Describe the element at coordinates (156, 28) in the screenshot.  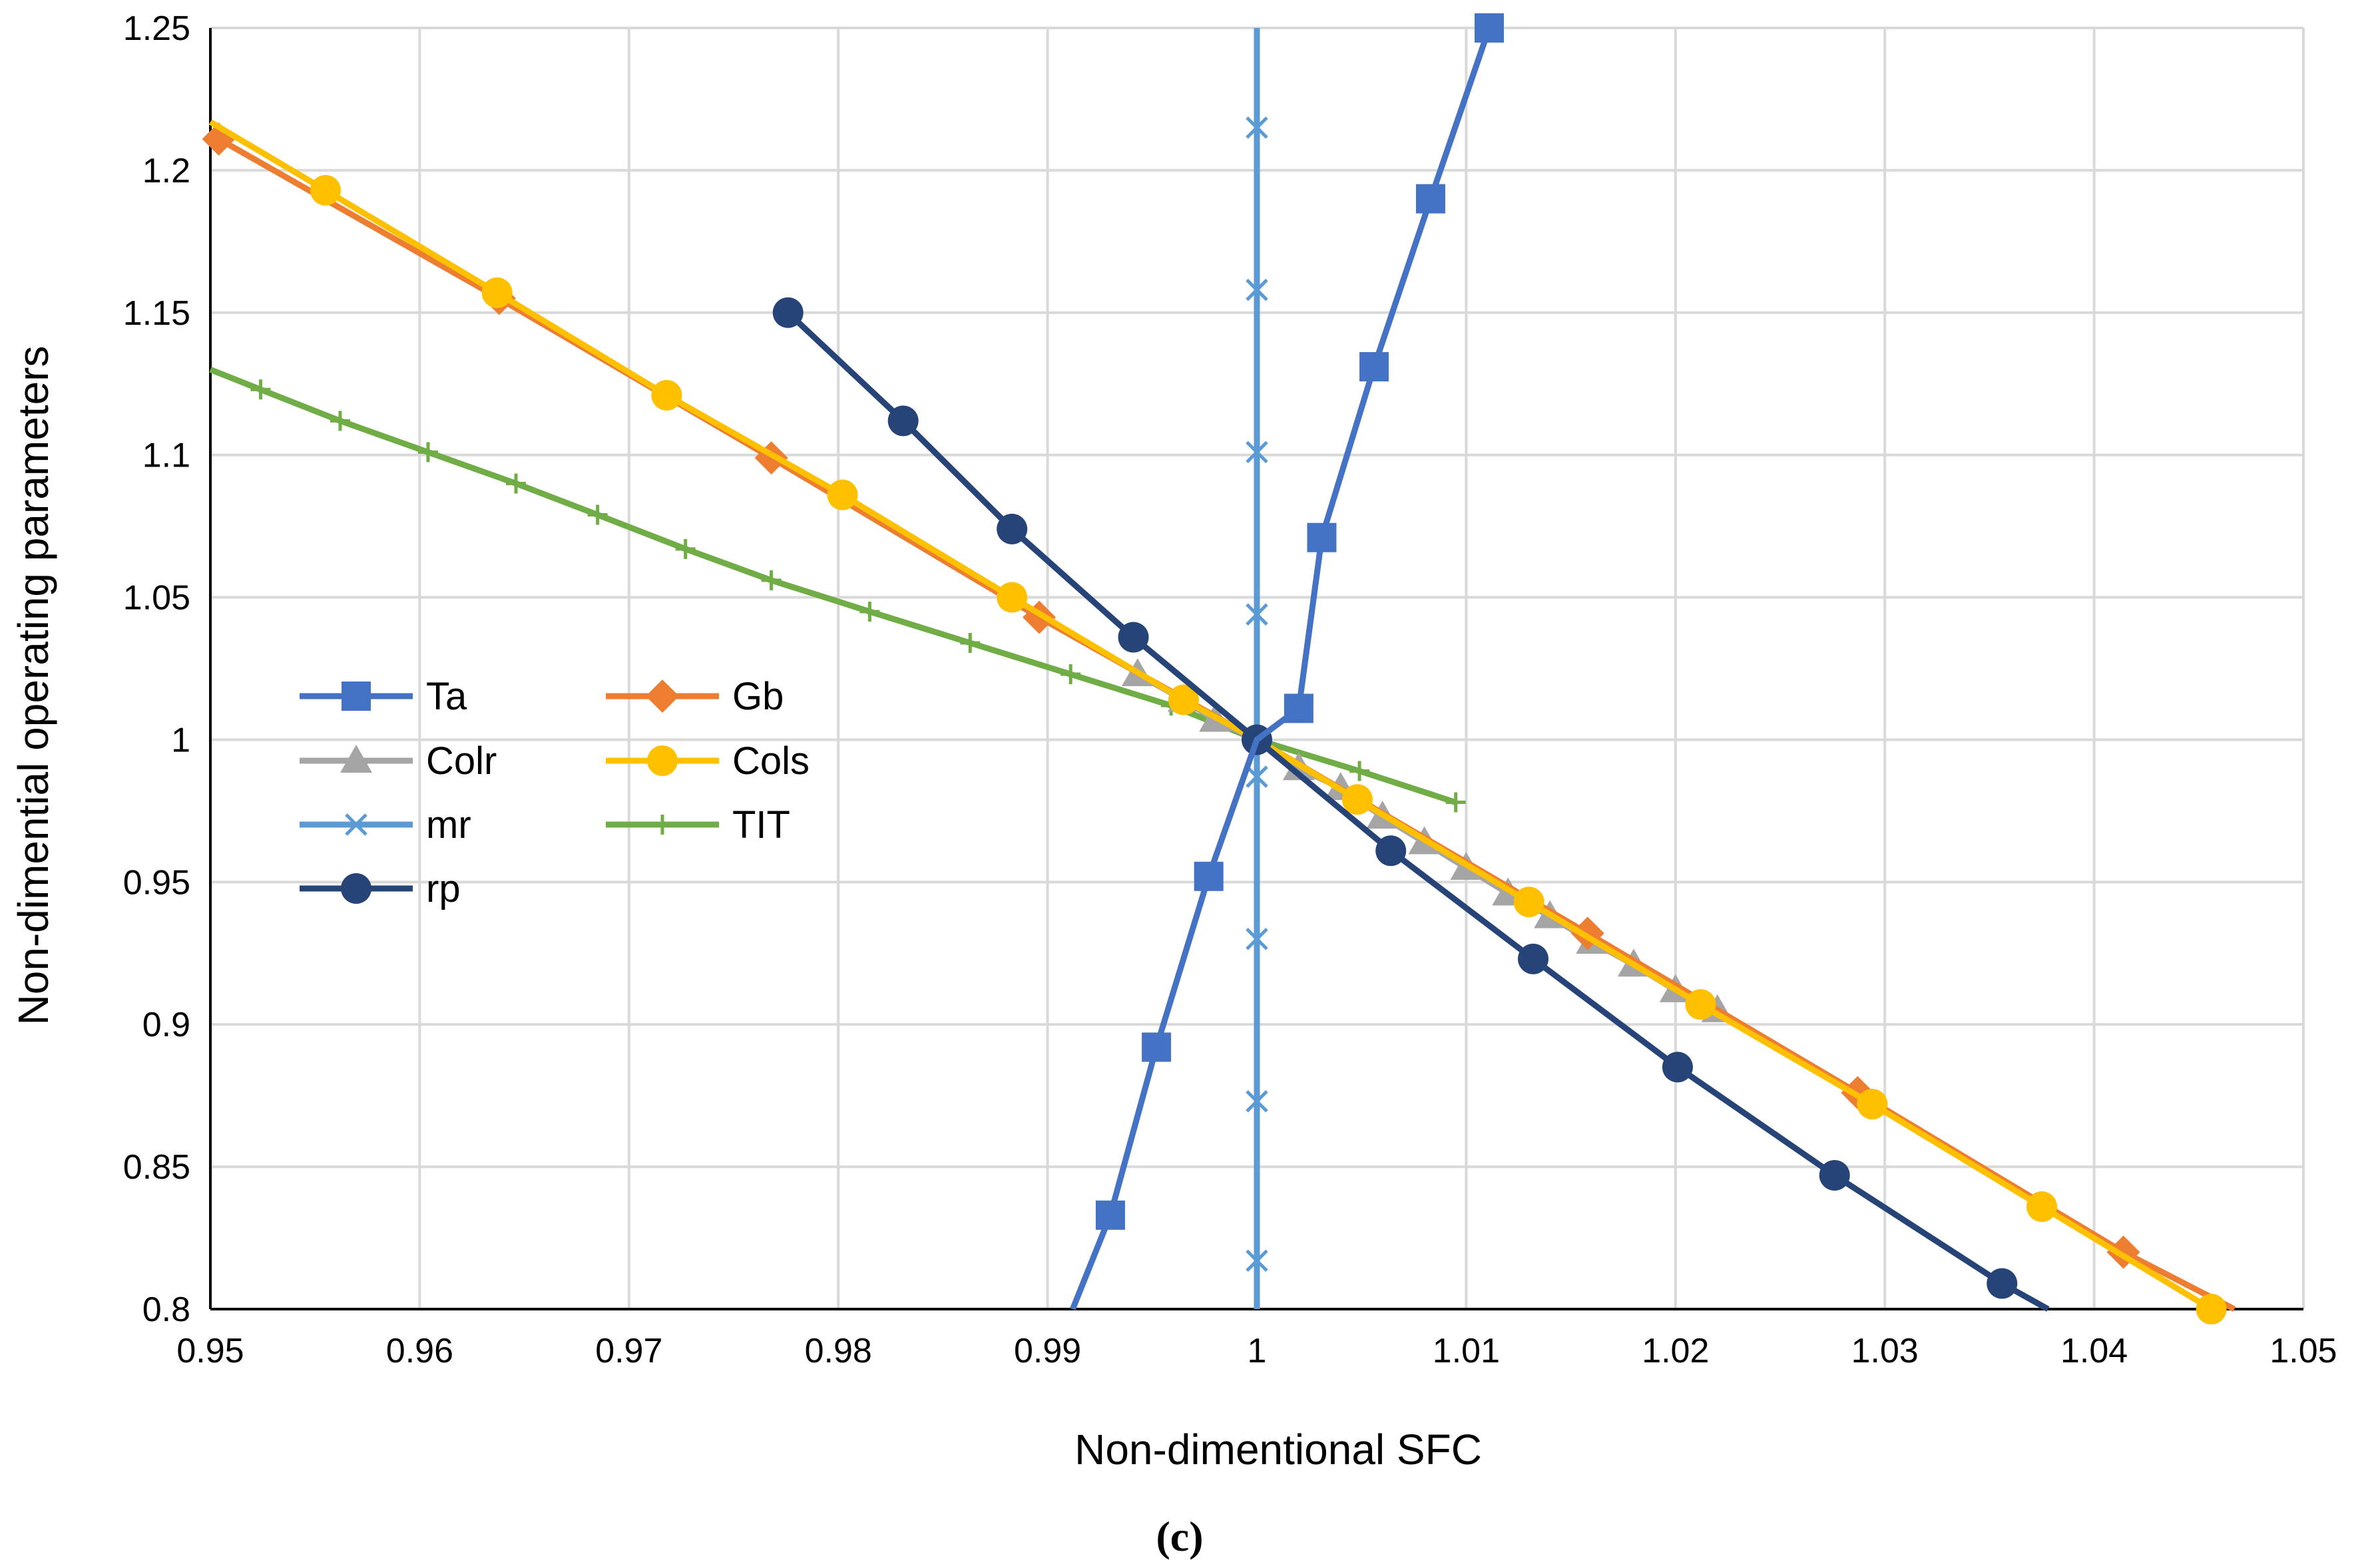
I see `y-tick-label: 1.25` at that location.